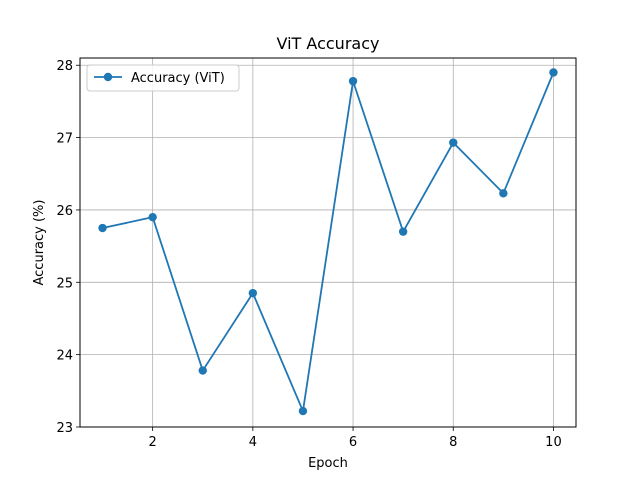  I want to click on x-tick-label: 8, so click(453, 442).